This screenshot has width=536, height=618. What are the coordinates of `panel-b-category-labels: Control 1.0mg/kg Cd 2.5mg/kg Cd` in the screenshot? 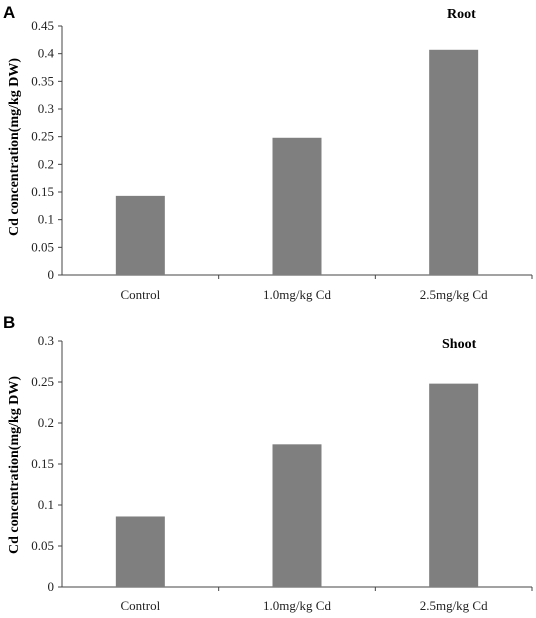 It's located at (326, 600).